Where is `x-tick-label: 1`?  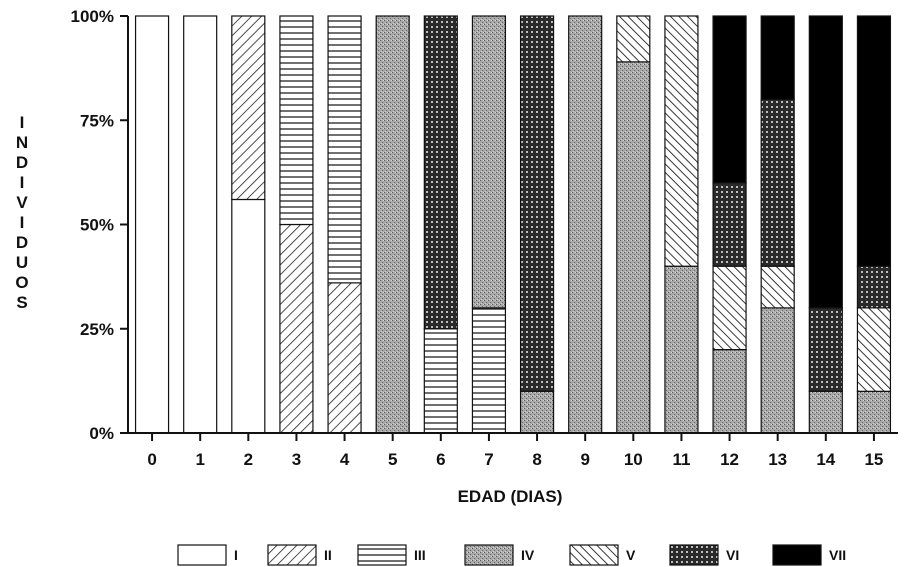 x-tick-label: 1 is located at coordinates (199, 459).